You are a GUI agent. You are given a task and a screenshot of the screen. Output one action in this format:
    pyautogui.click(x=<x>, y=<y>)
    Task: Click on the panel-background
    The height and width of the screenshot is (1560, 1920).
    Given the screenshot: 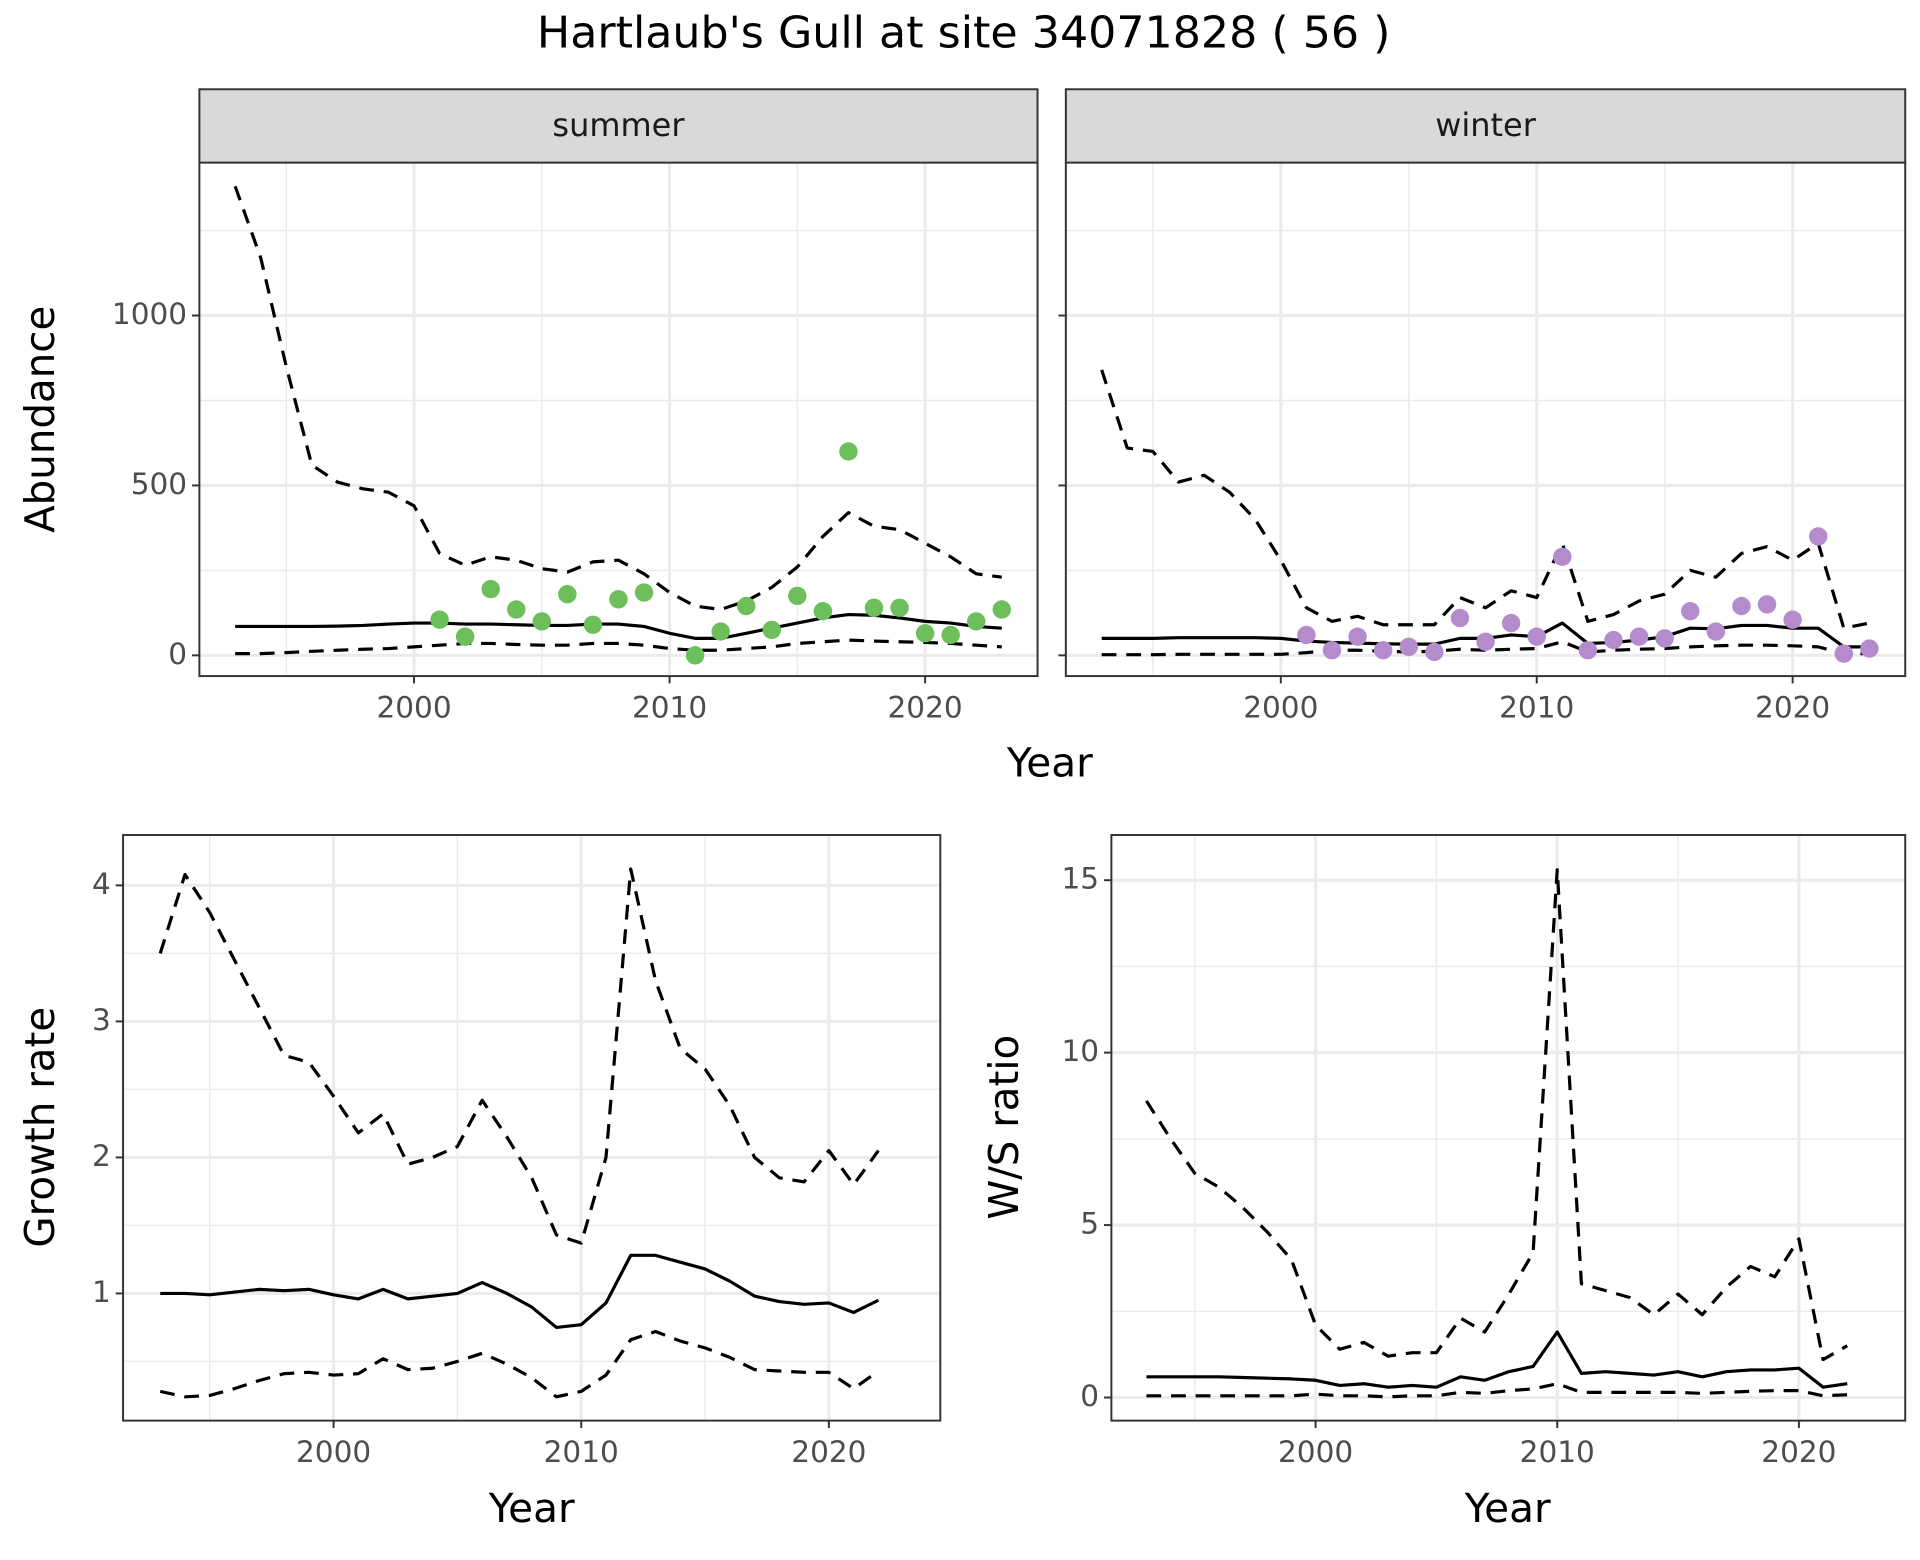 What is the action you would take?
    pyautogui.click(x=1485, y=419)
    